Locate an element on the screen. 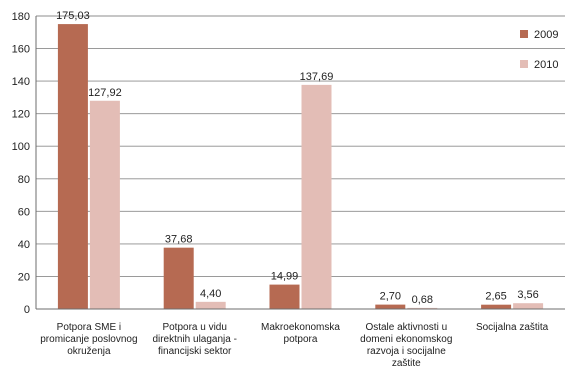 The image size is (571, 375). data-label: 3,56 is located at coordinates (527, 295).